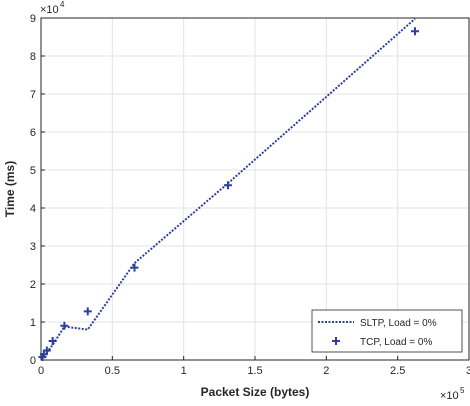 The height and width of the screenshot is (406, 470). Describe the element at coordinates (468, 371) in the screenshot. I see `x-tick-label: 3` at that location.